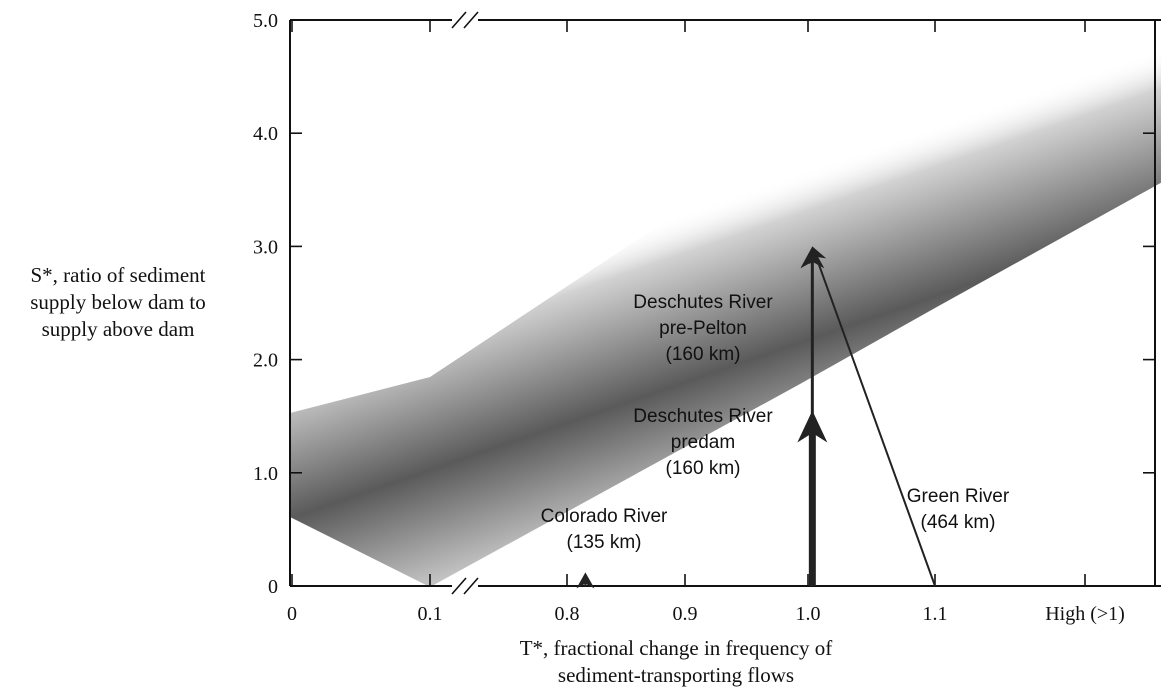 This screenshot has height=691, width=1161. I want to click on x-tick-label: 1.0, so click(808, 614).